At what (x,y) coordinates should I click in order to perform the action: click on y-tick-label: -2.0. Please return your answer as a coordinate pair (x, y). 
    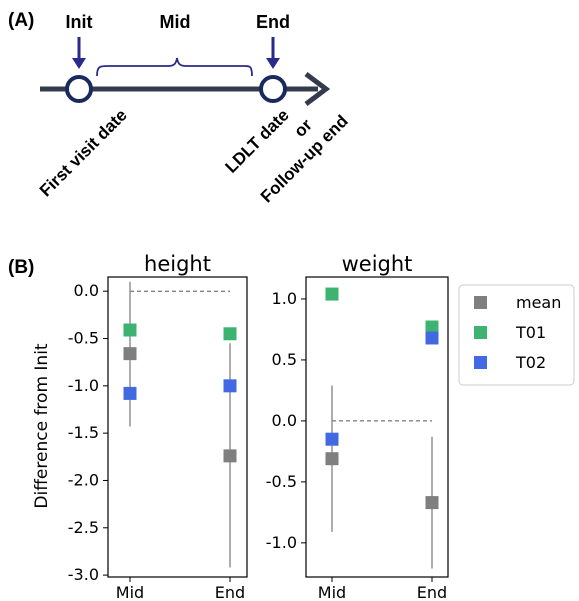
    Looking at the image, I should click on (83, 479).